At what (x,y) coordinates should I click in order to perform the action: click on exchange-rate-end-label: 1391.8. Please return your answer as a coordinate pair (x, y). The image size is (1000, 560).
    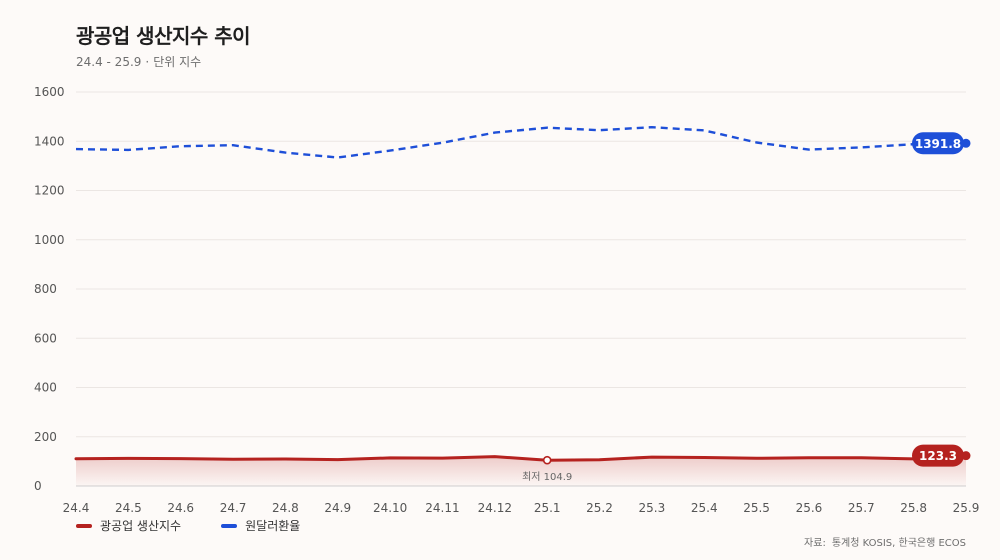
    Looking at the image, I should click on (938, 144).